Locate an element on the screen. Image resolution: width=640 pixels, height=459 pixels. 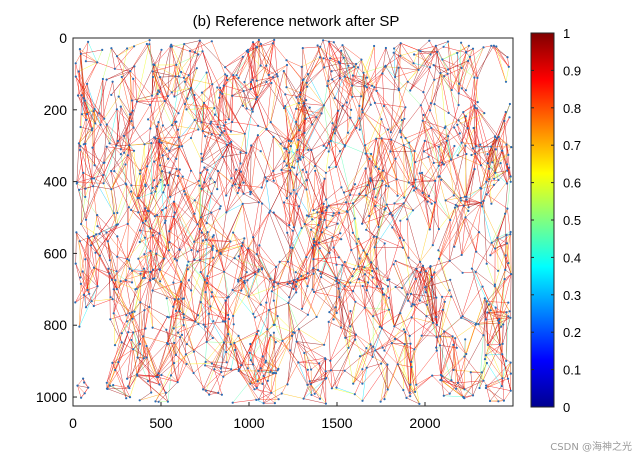
y-tick-label: 600 is located at coordinates (56, 253).